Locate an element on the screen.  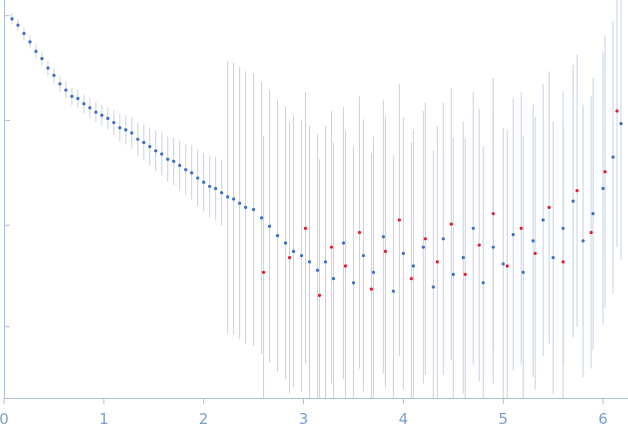
x-tick-label: 2 is located at coordinates (204, 419).